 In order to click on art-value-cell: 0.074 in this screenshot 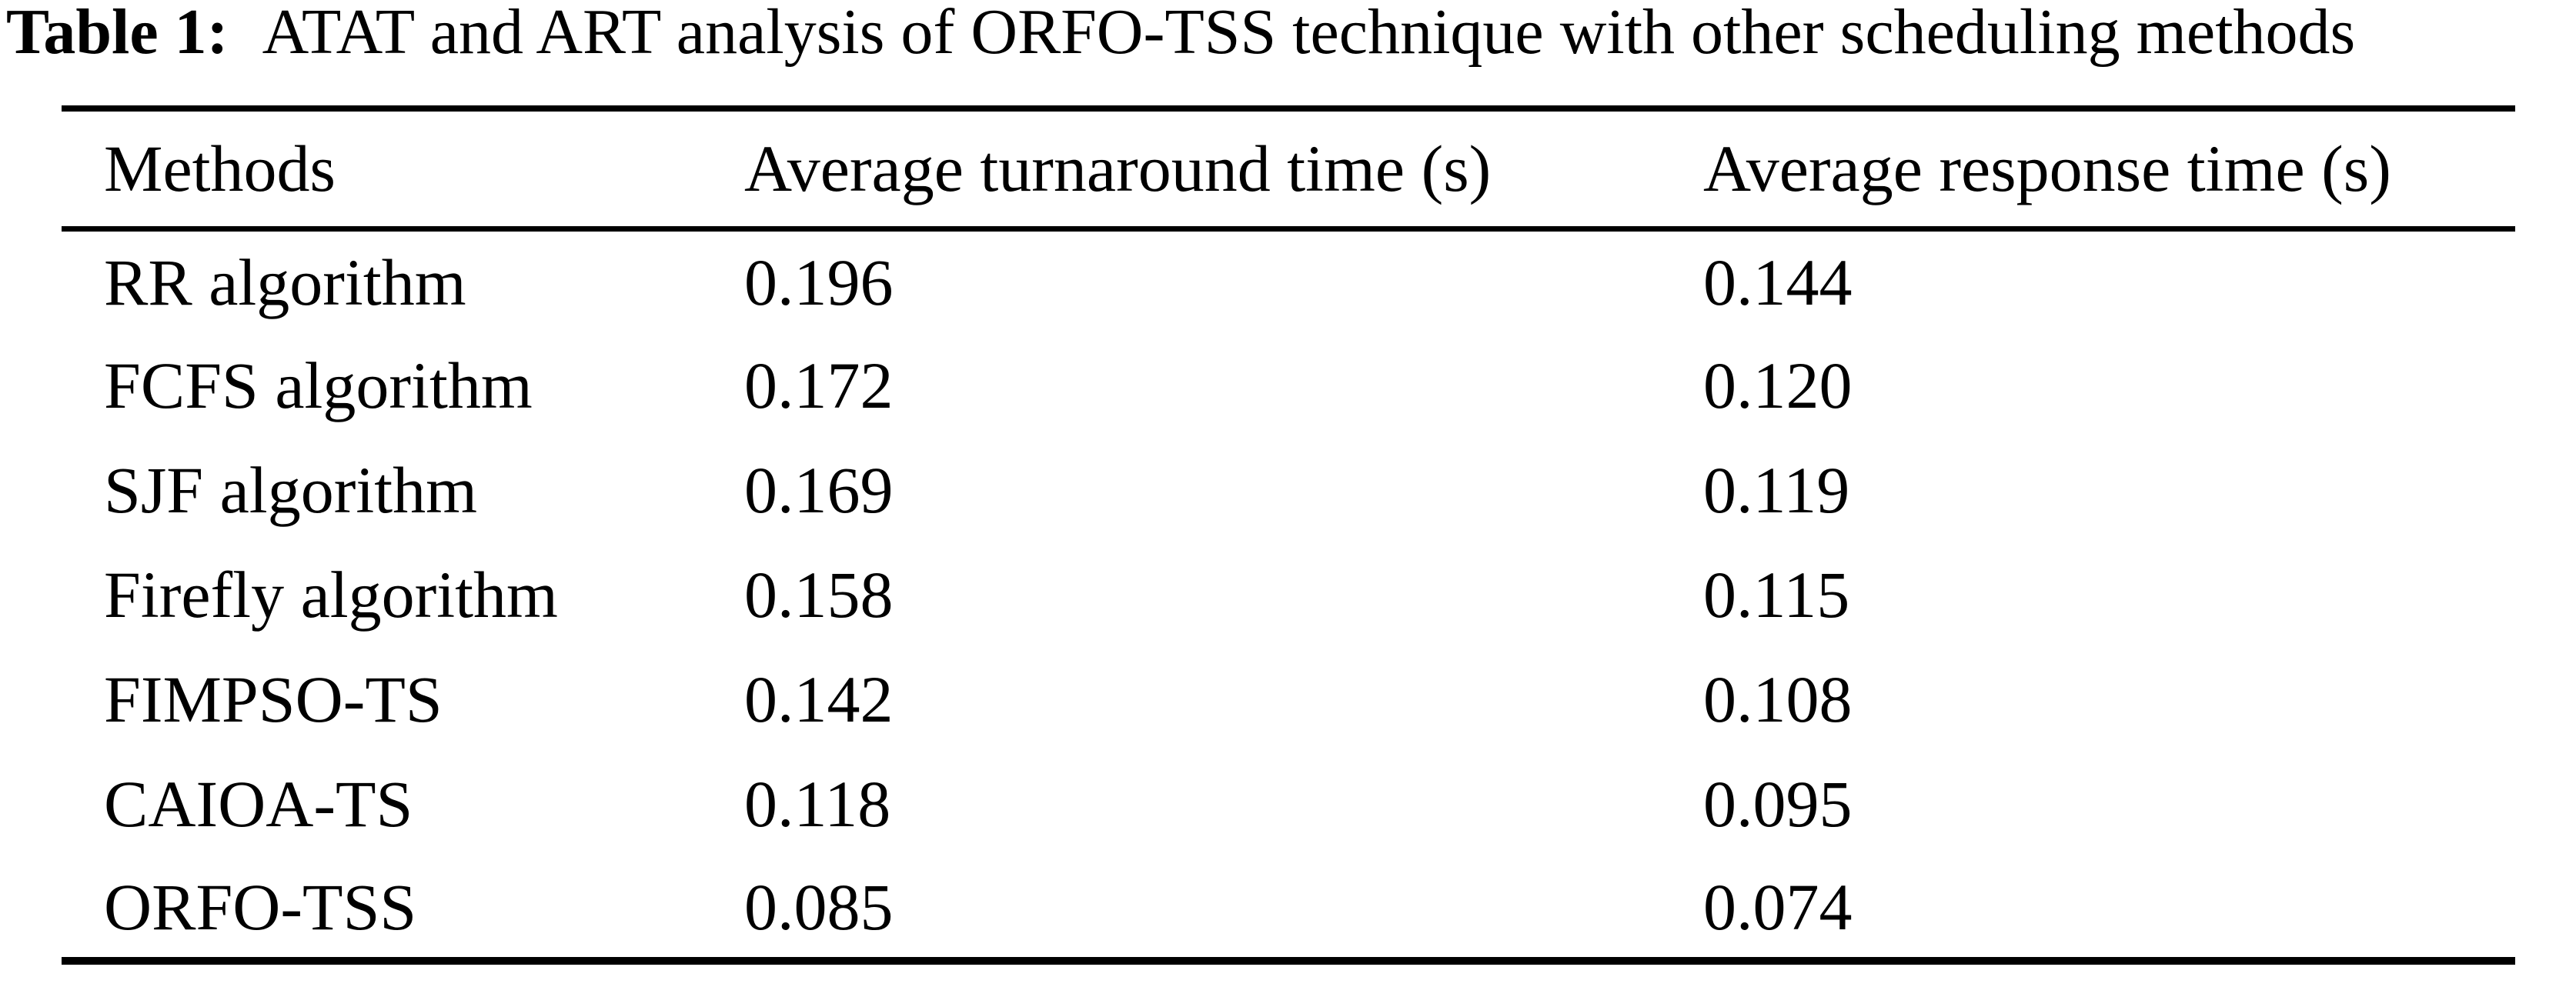, I will do `click(1778, 906)`.